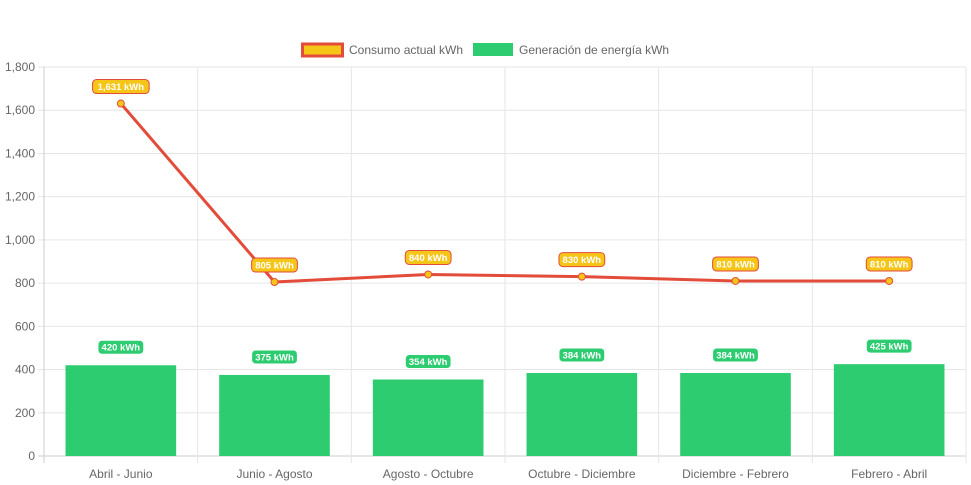 This screenshot has height=485, width=971. I want to click on data-label-text: 1,631 kWh, so click(121, 87).